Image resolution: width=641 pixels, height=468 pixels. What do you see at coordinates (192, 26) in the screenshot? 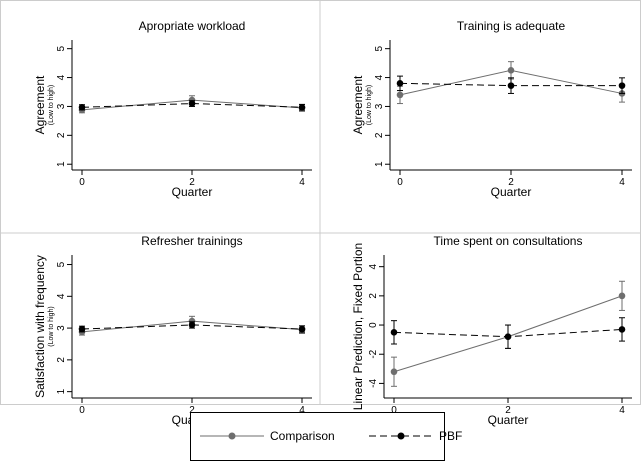
I see `panel-title: Apropriate workload` at bounding box center [192, 26].